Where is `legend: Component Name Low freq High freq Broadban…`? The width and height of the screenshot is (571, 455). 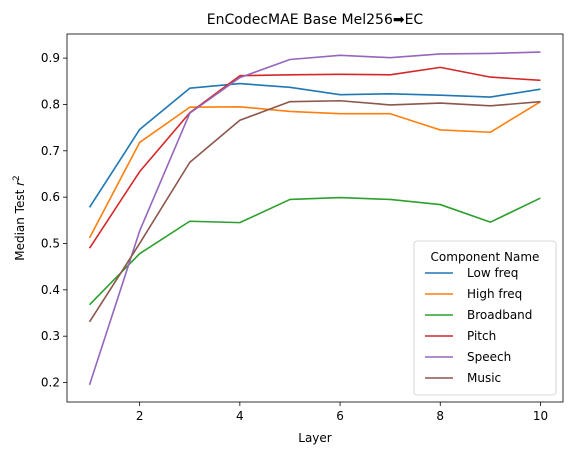
legend: Component Name Low freq High freq Broadban… is located at coordinates (485, 318).